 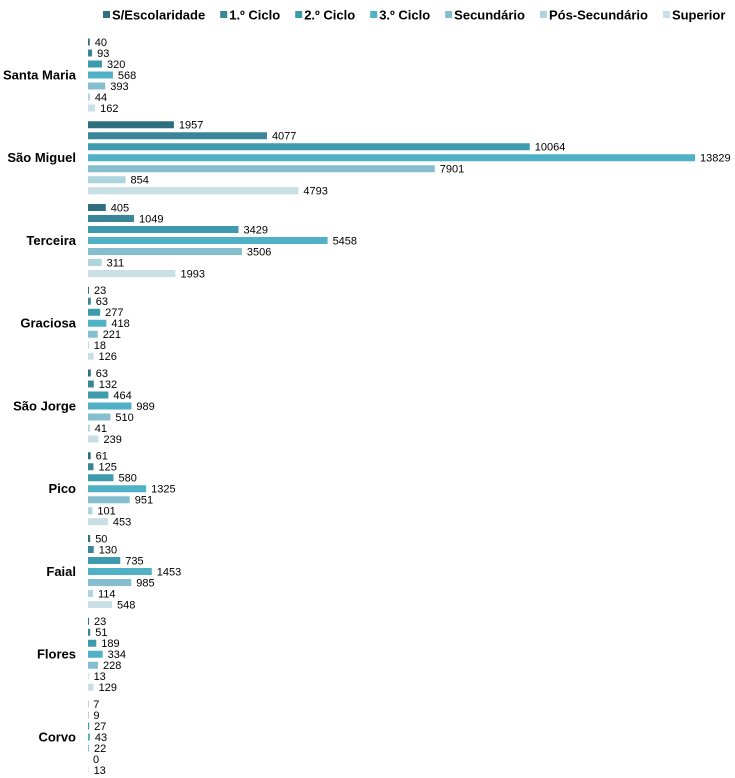 What do you see at coordinates (122, 523) in the screenshot?
I see `value-label: 453` at bounding box center [122, 523].